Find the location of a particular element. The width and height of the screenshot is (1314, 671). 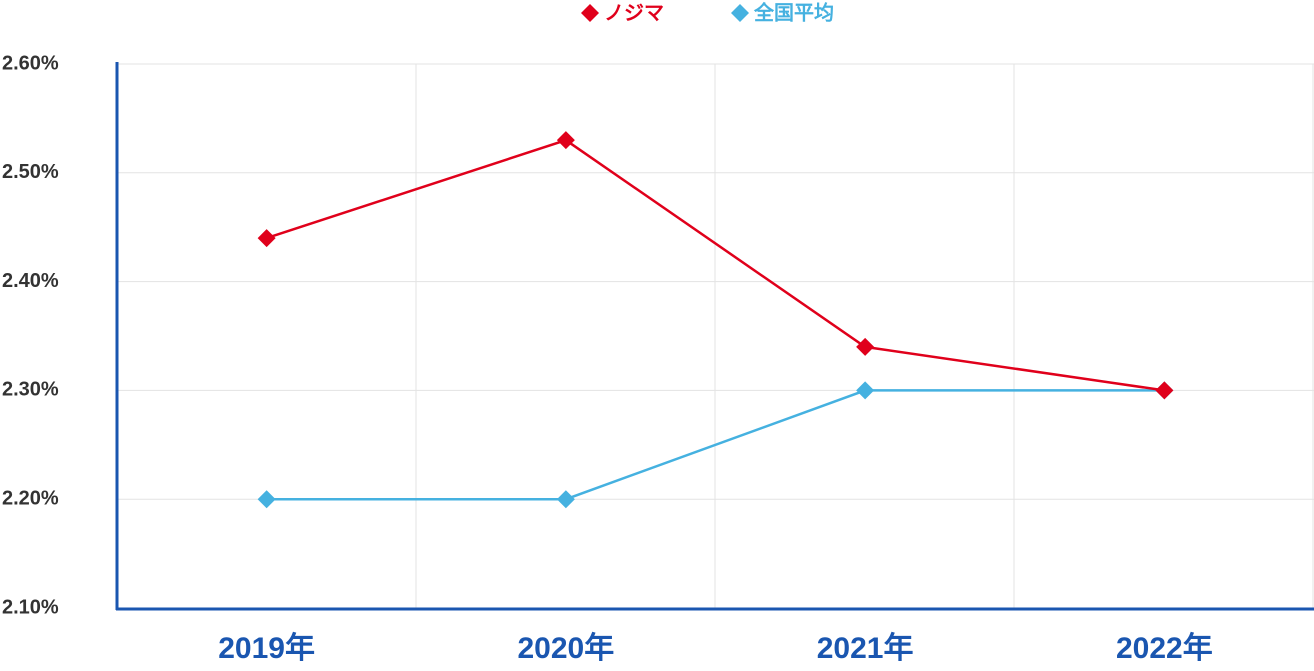

y-tick-label: 2.40% is located at coordinates (30, 281).